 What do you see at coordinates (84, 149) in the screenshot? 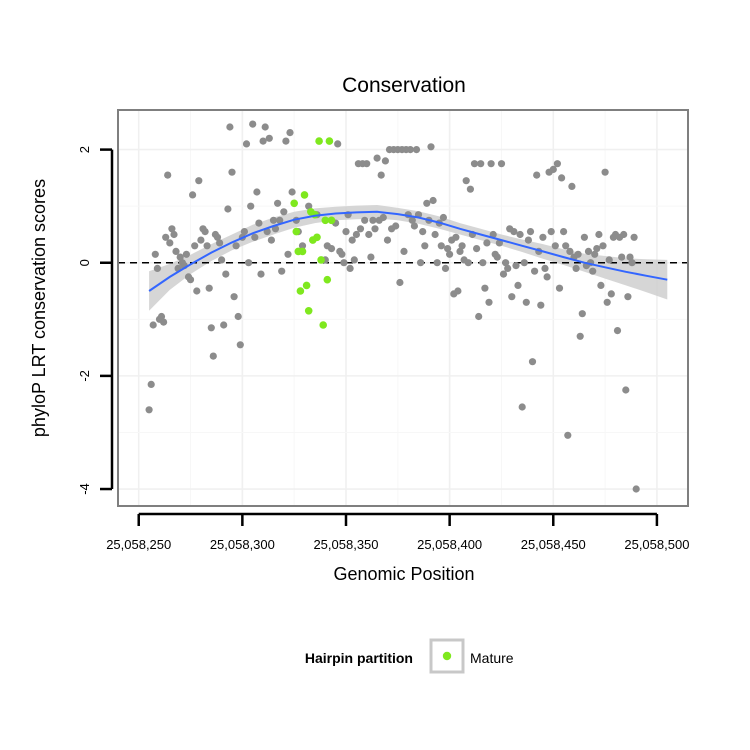
I see `y-tick-label-3: 2` at bounding box center [84, 149].